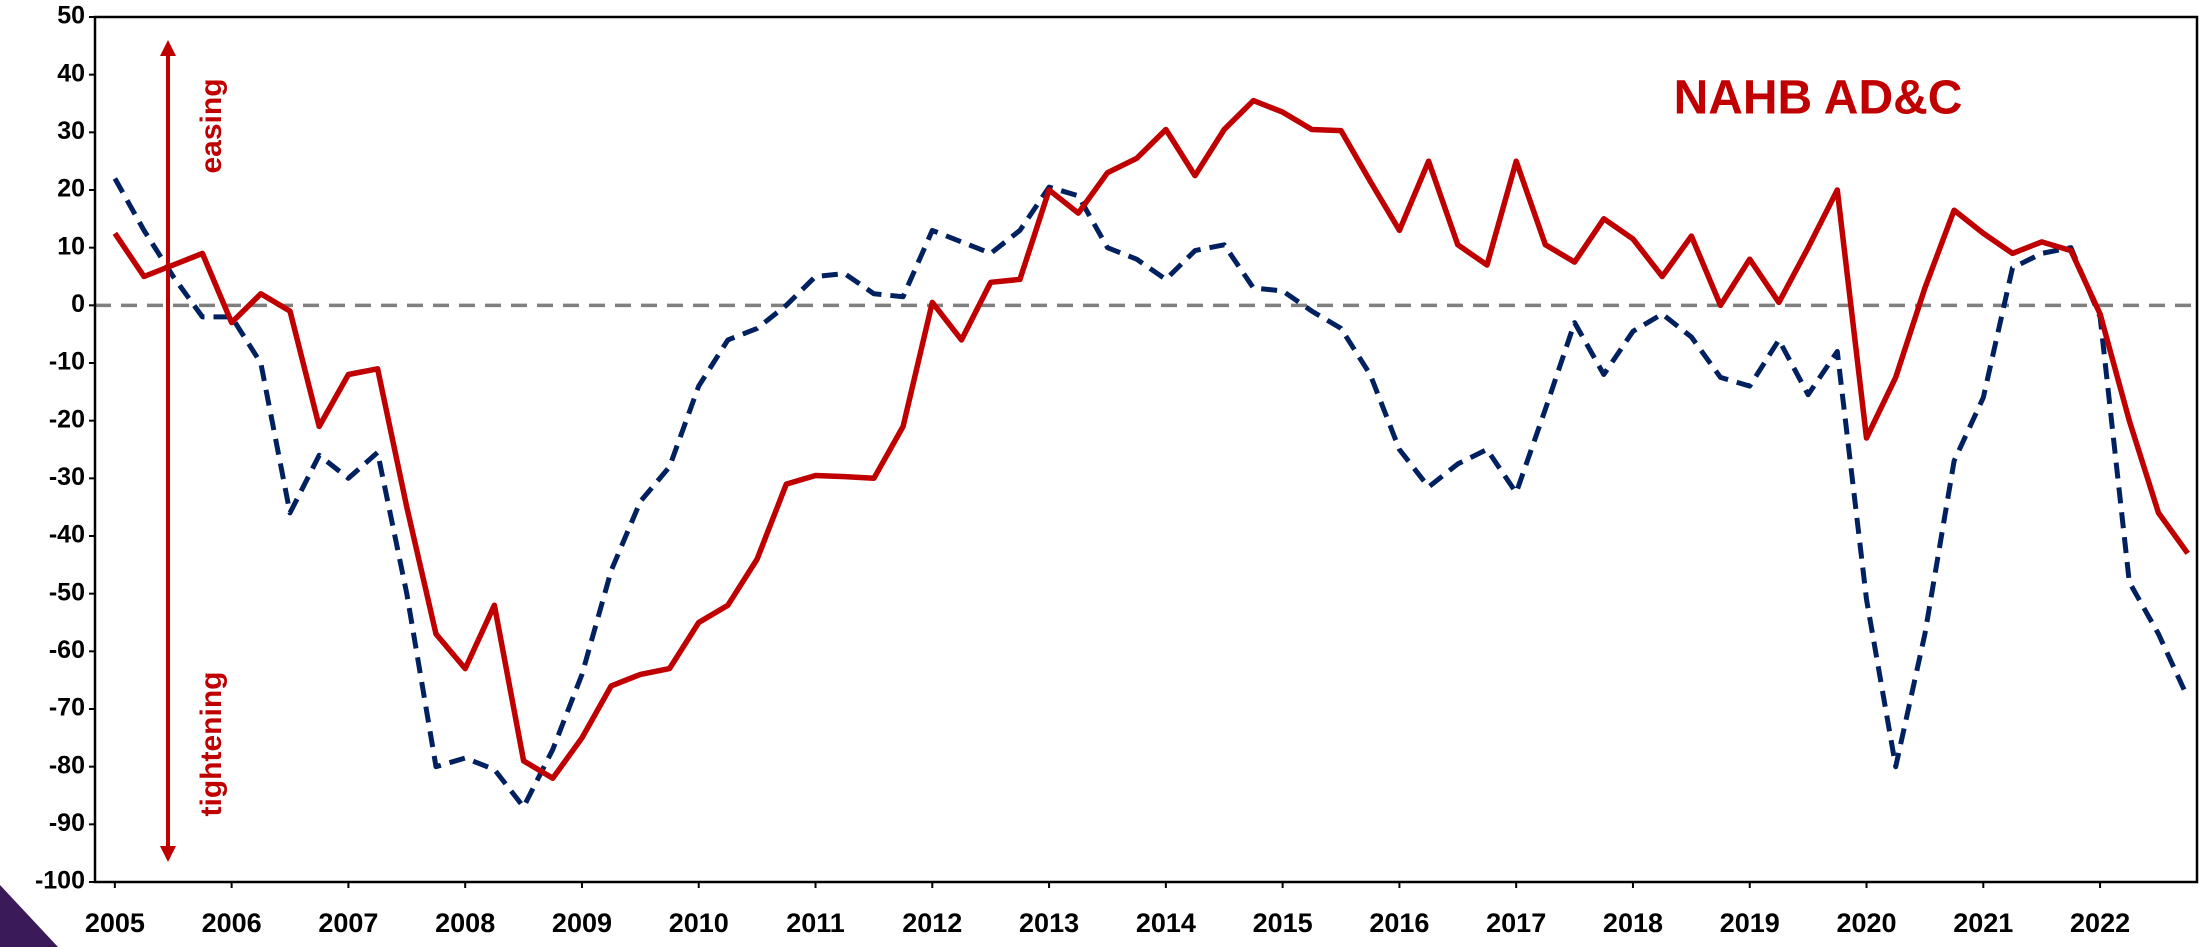 This screenshot has height=947, width=2202. I want to click on y-tick-label: 50, so click(71, 16).